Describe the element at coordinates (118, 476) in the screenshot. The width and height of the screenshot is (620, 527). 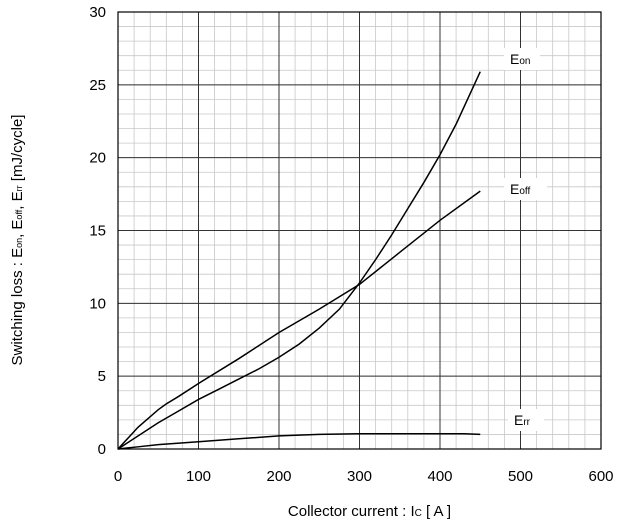
I see `x-tick-label: 0` at that location.